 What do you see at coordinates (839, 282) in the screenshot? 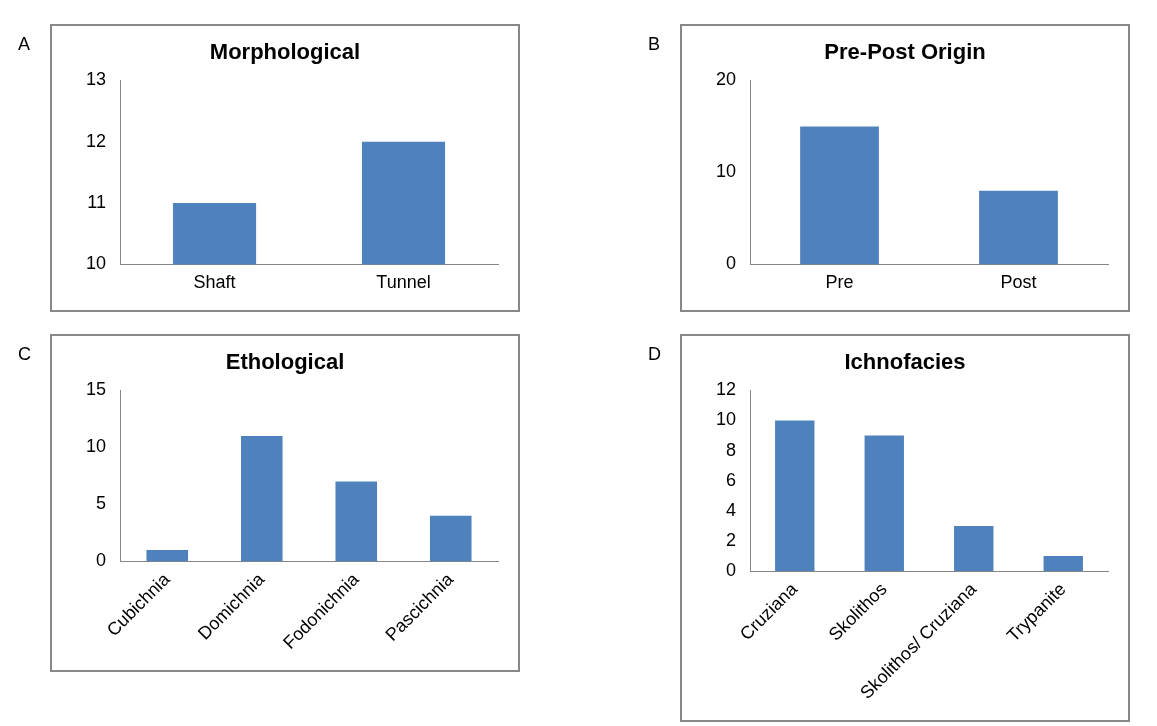
I see `x-tick-label: Pre` at bounding box center [839, 282].